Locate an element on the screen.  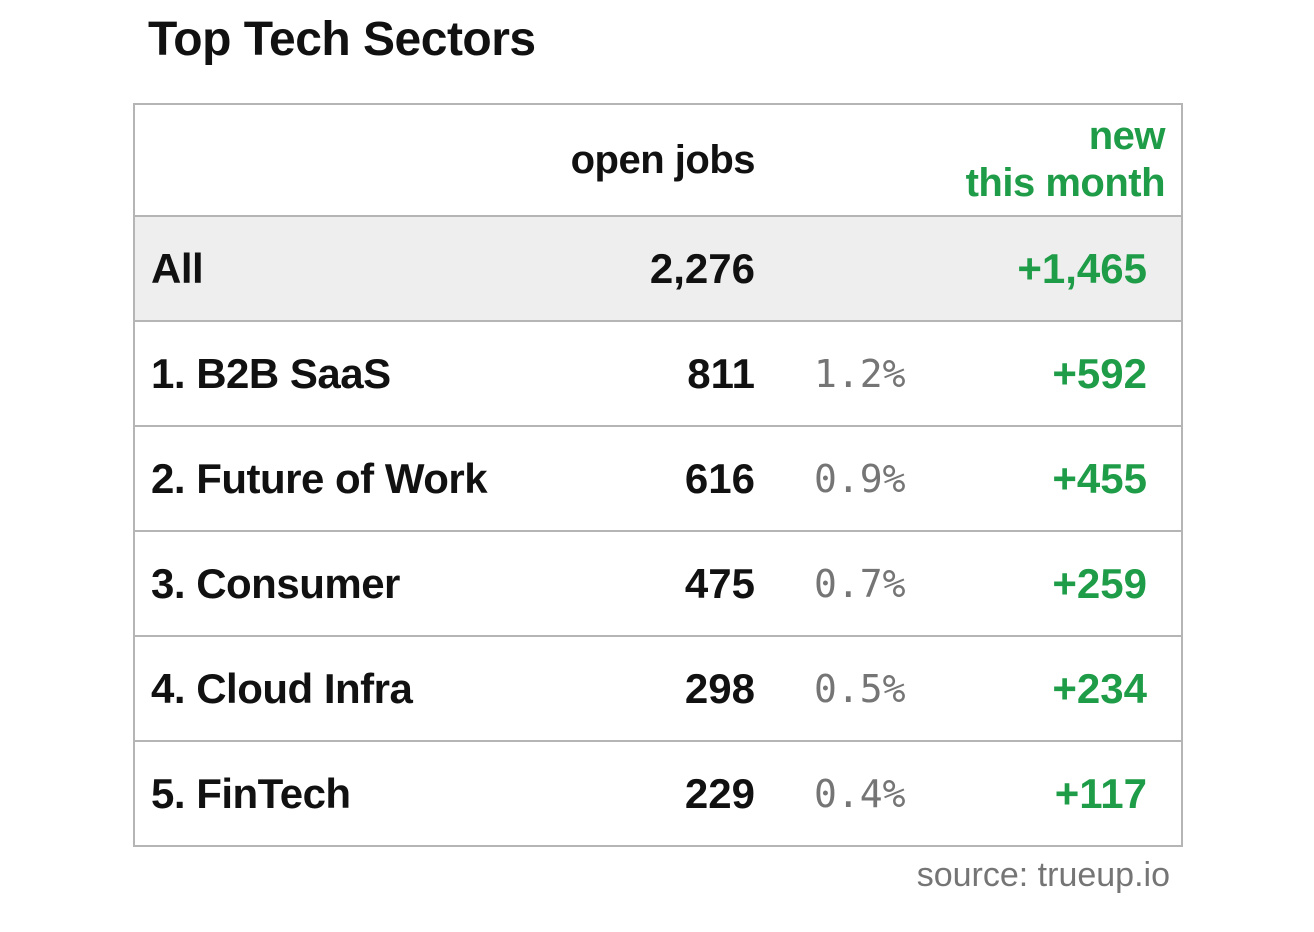
pct-value: 0.9% is located at coordinates (860, 478).